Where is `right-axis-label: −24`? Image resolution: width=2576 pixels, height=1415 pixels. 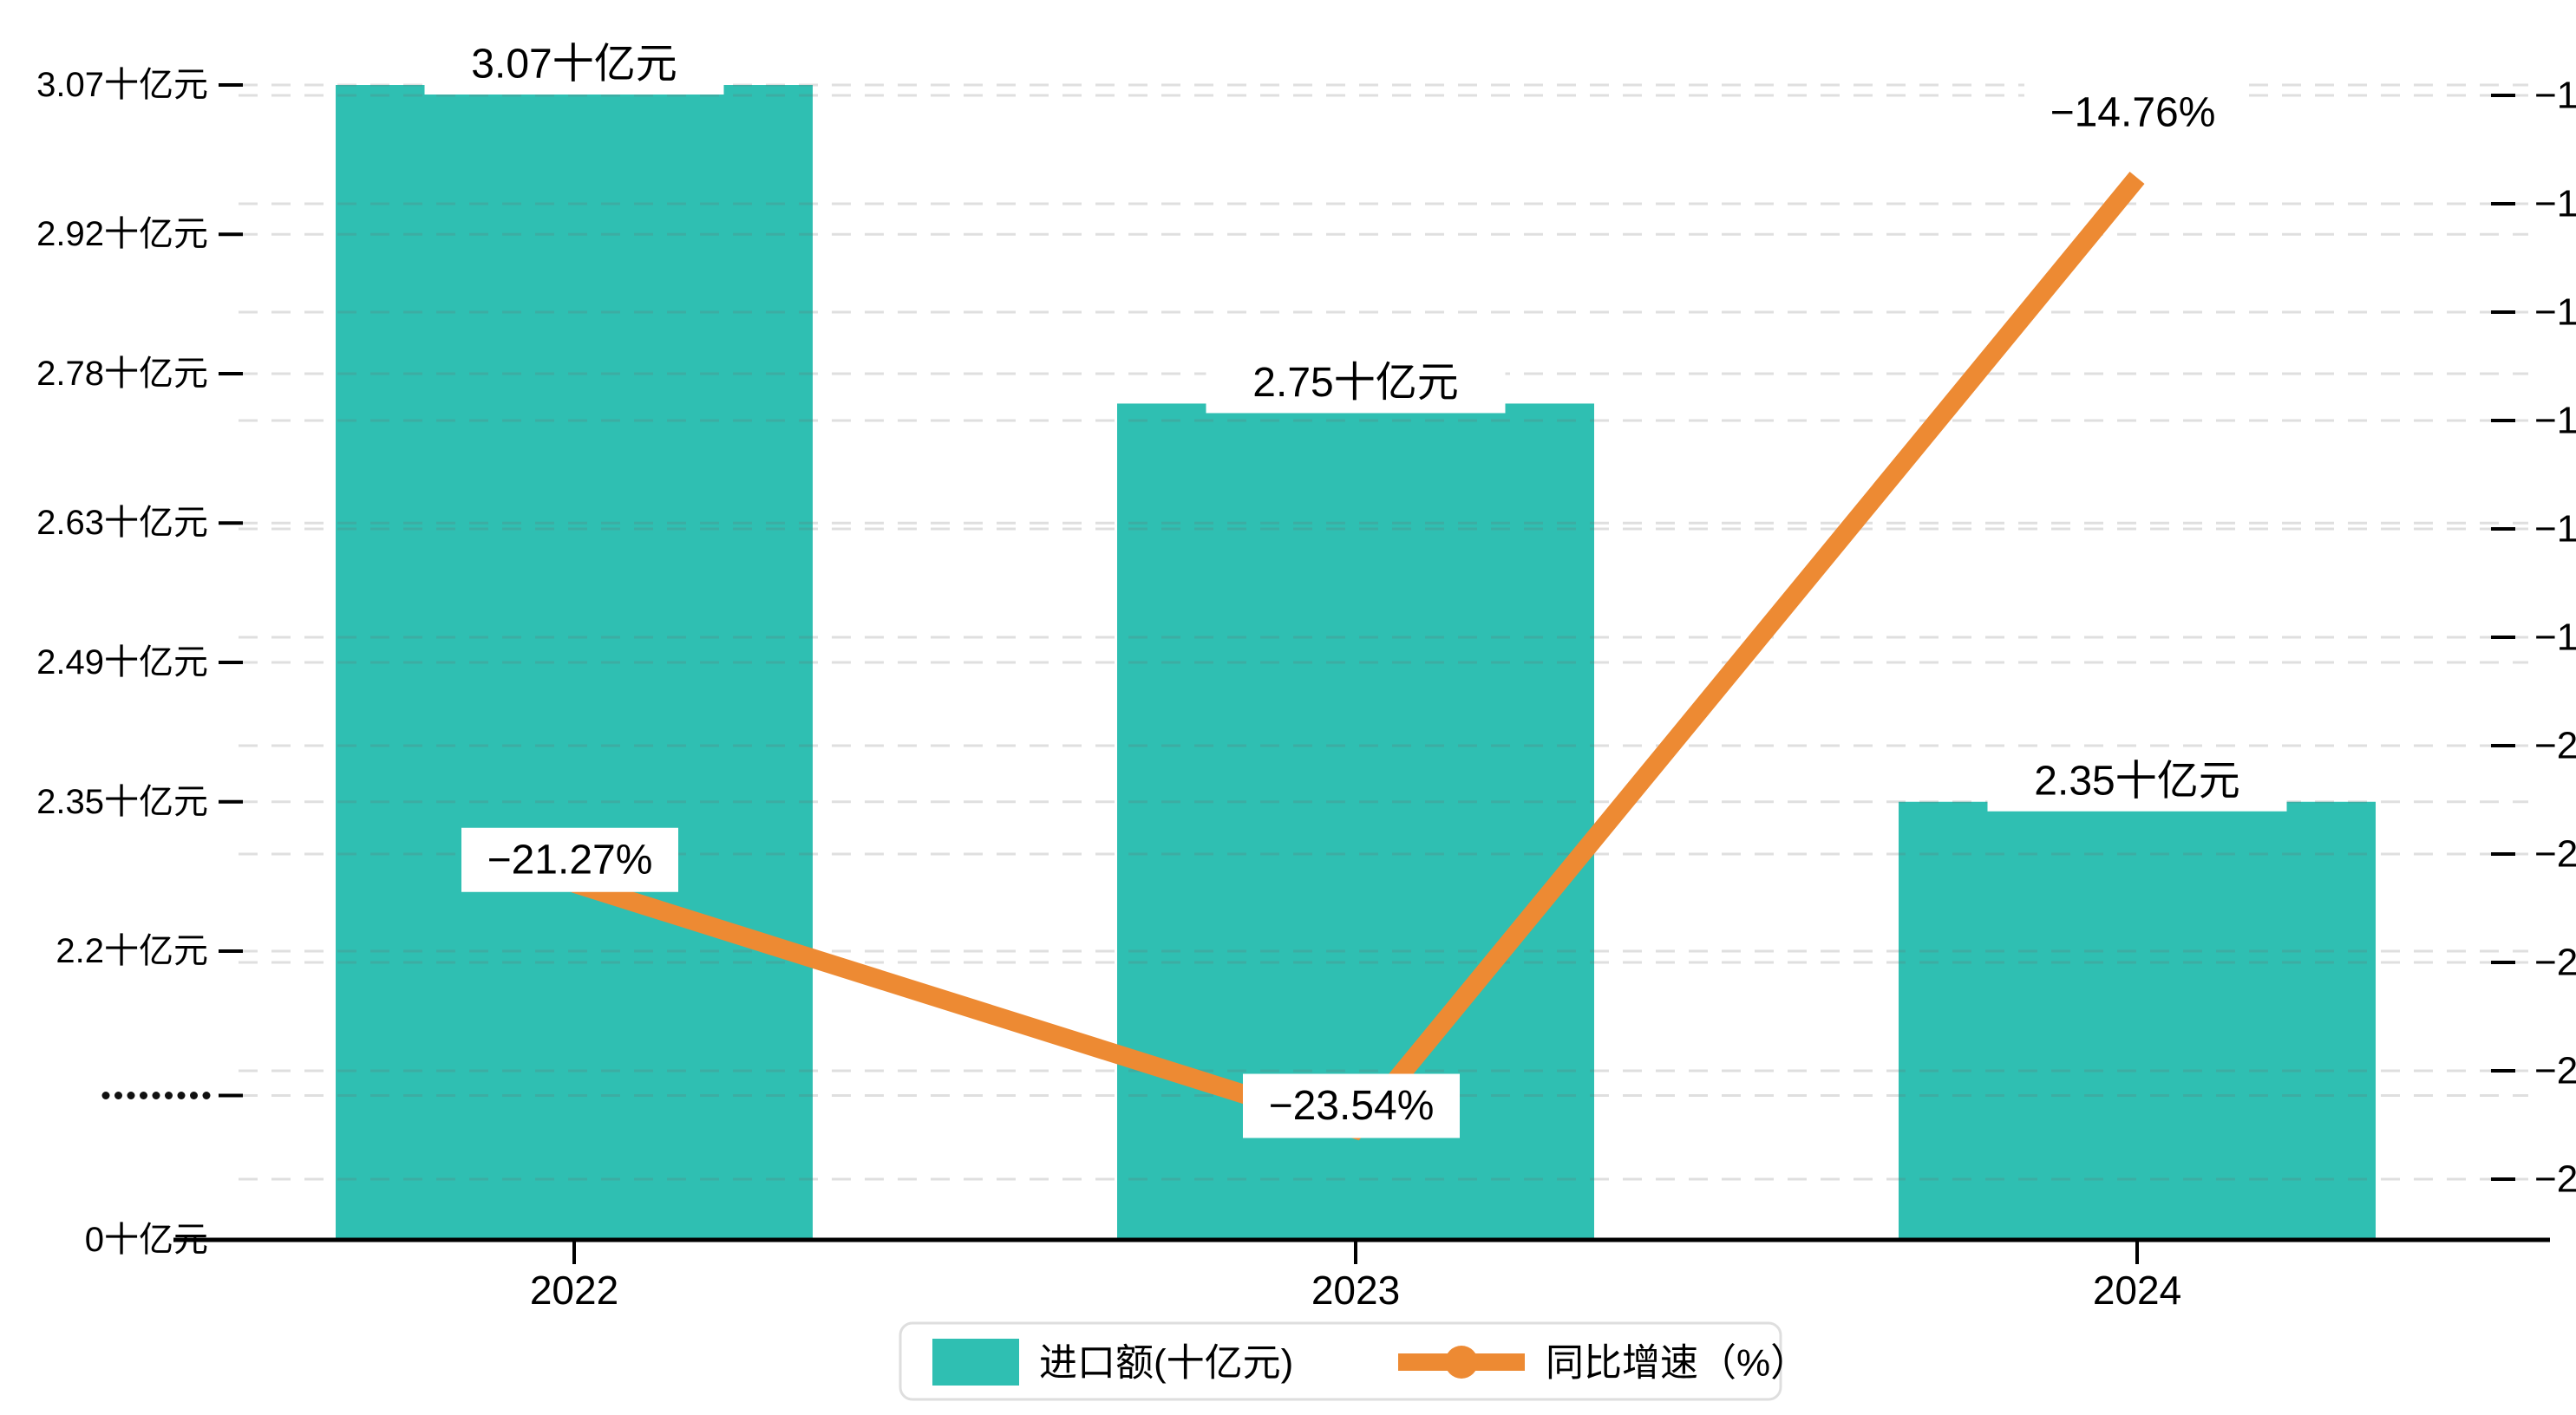 right-axis-label: −24 is located at coordinates (2555, 1179).